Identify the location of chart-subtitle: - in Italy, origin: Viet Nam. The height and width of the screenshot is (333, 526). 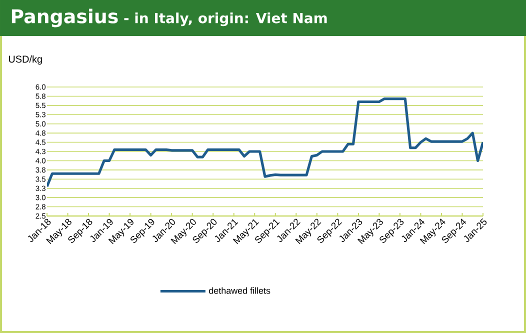
(225, 19).